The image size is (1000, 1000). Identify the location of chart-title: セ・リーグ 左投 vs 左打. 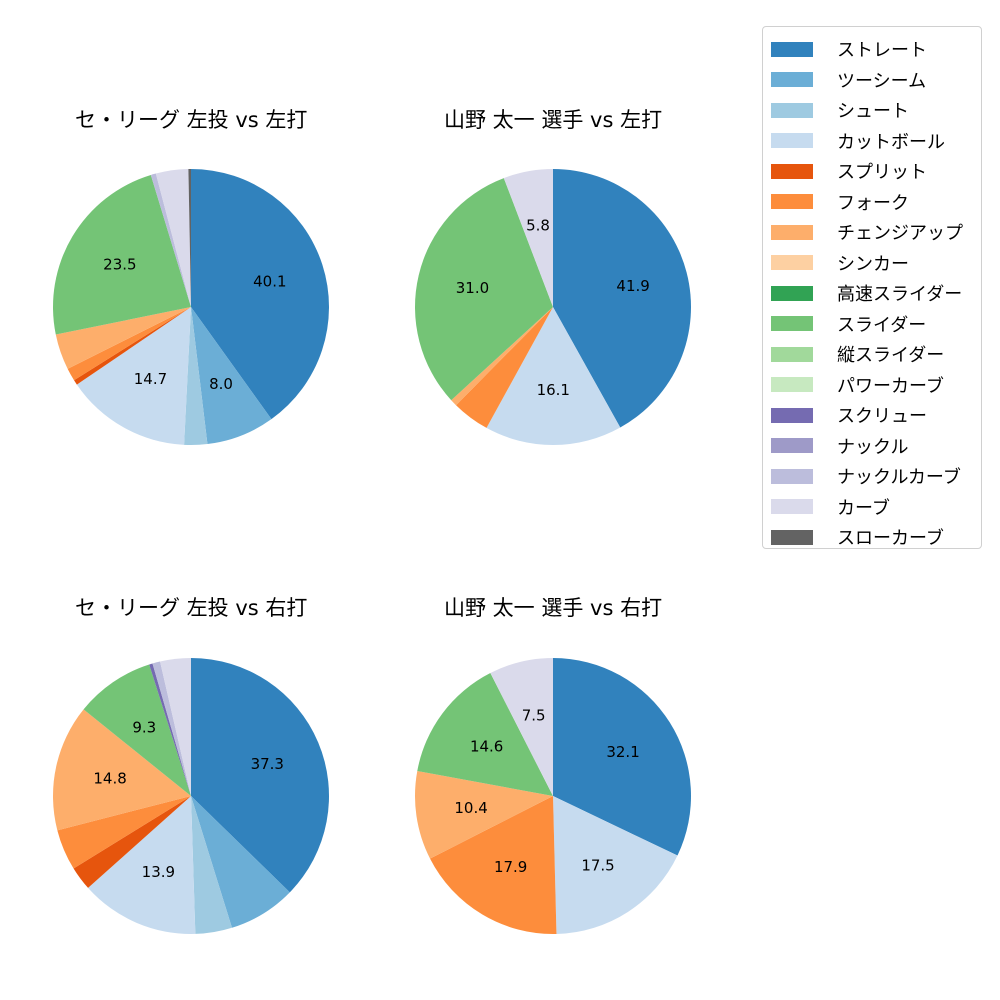
(191, 120).